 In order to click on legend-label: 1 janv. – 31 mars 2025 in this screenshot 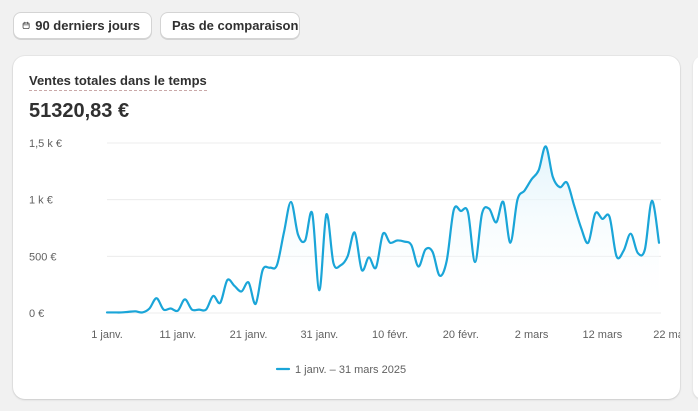, I will do `click(350, 370)`.